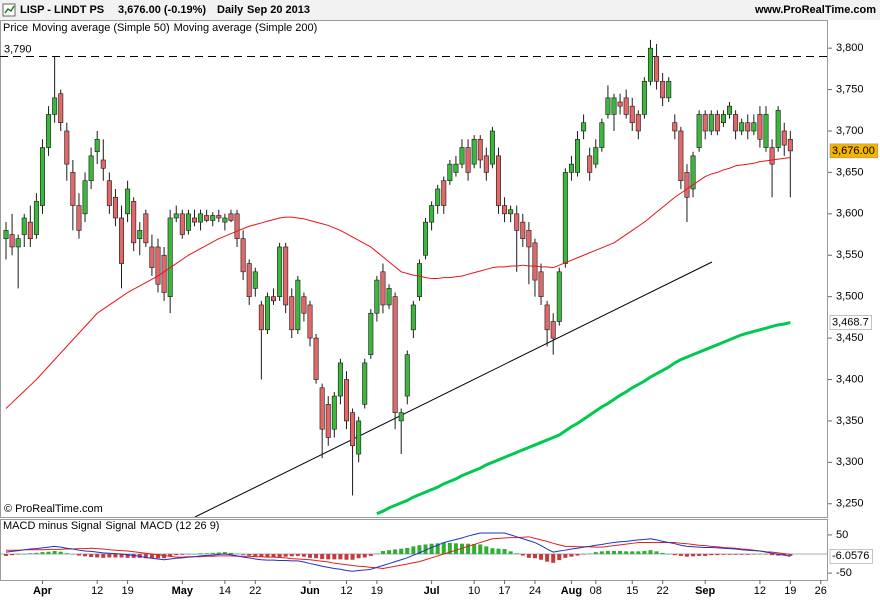  Describe the element at coordinates (632, 591) in the screenshot. I see `x-tick-label: 15` at that location.